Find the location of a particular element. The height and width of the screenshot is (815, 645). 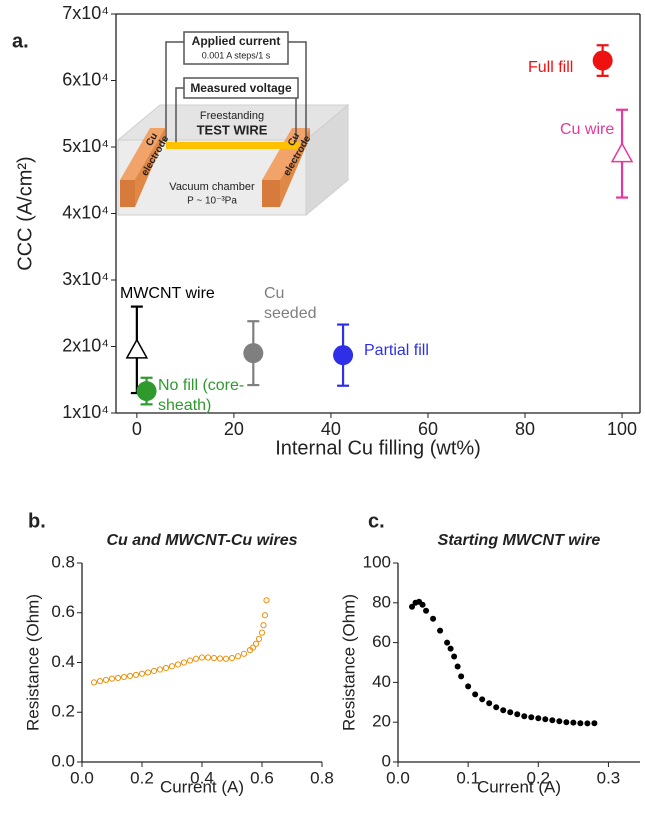

x-tick-label: 20 is located at coordinates (234, 429).